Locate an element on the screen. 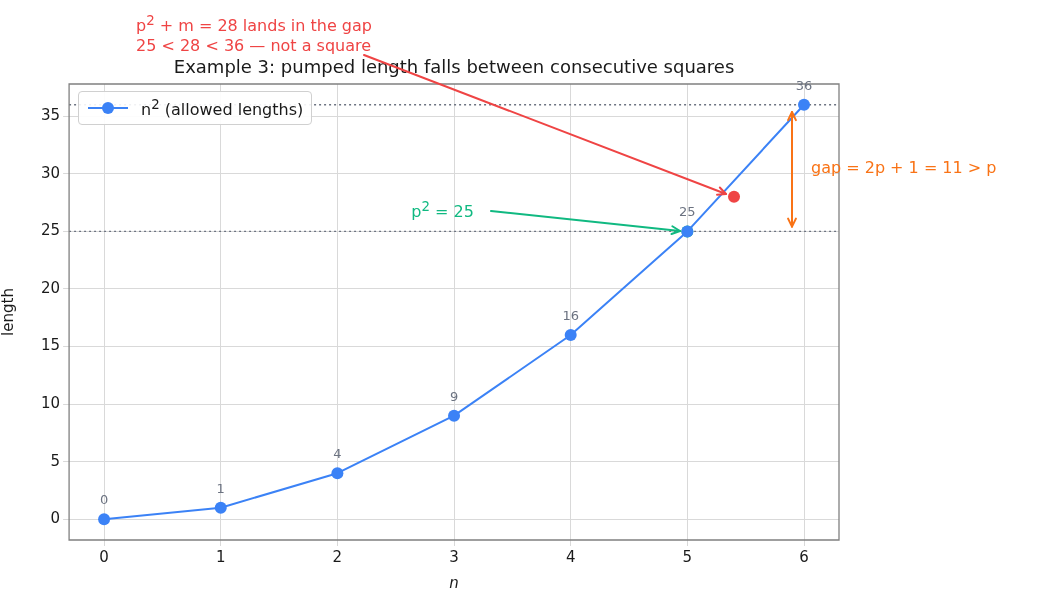 Image resolution: width=1038 pixels, height=610 pixels. x-tick-label: 6 is located at coordinates (804, 556).